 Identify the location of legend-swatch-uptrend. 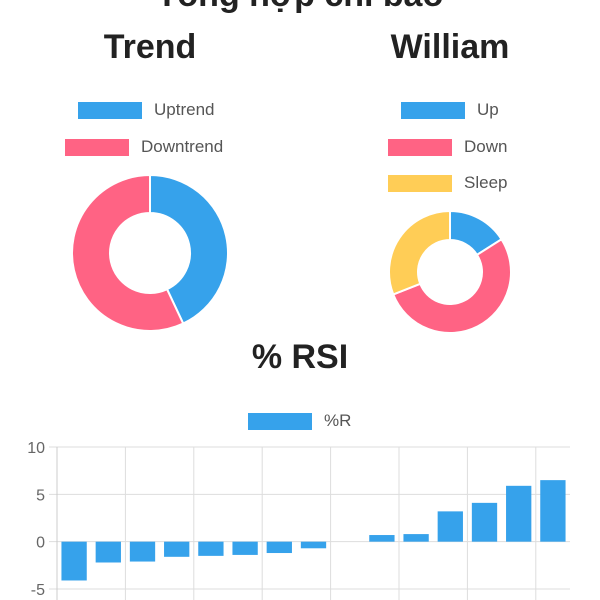
(110, 110).